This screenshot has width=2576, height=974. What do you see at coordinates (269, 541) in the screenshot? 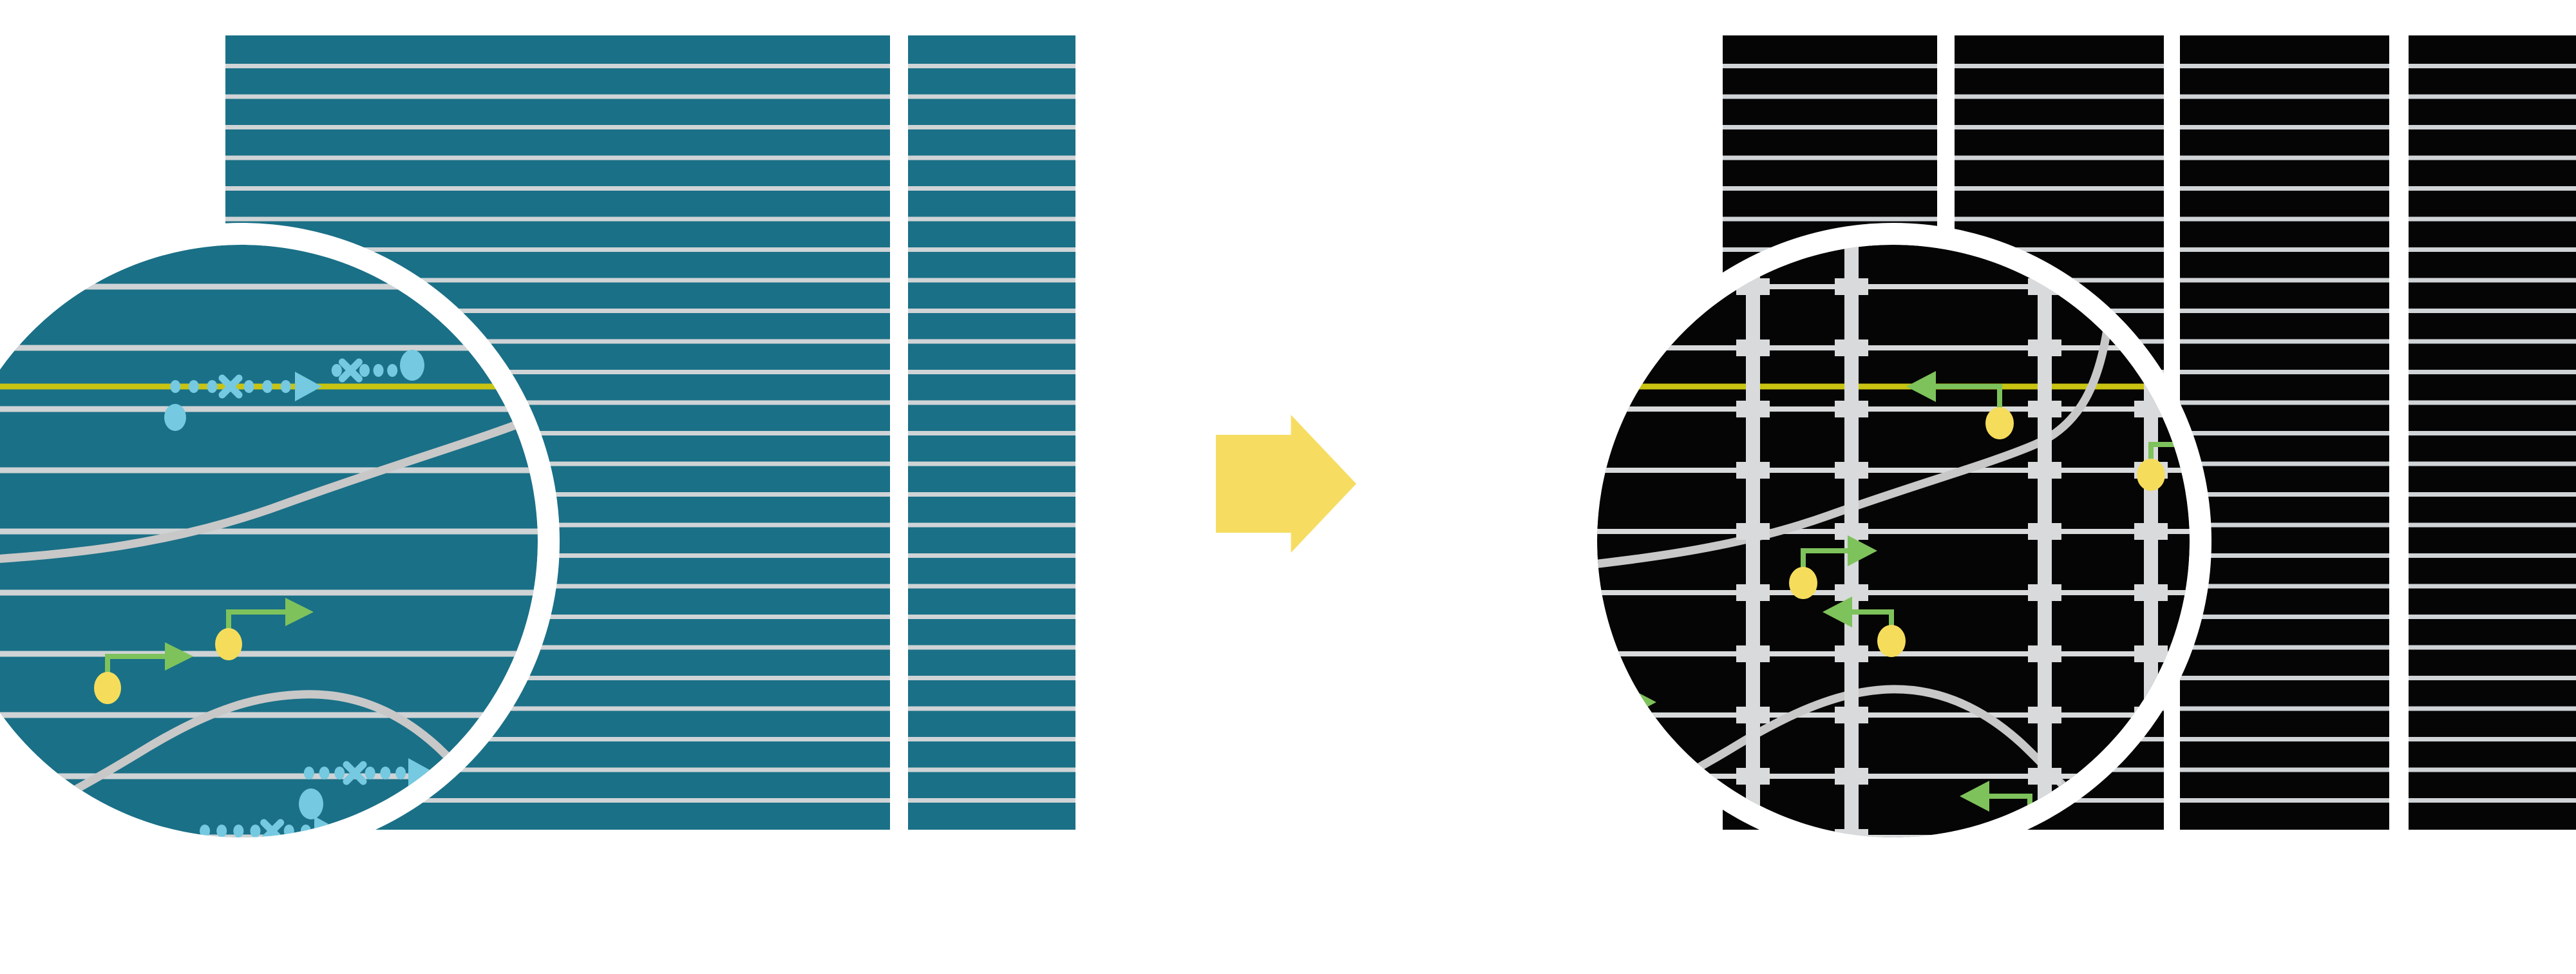
I see `before-lens-content` at bounding box center [269, 541].